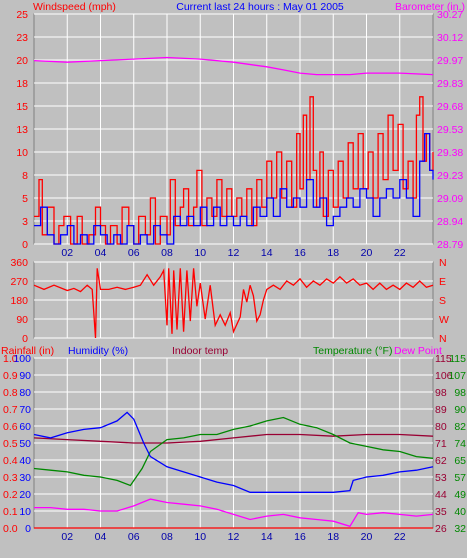 The height and width of the screenshot is (558, 467). What do you see at coordinates (98, 351) in the screenshot?
I see `humidity-axis-title: Humidity (%)` at bounding box center [98, 351].